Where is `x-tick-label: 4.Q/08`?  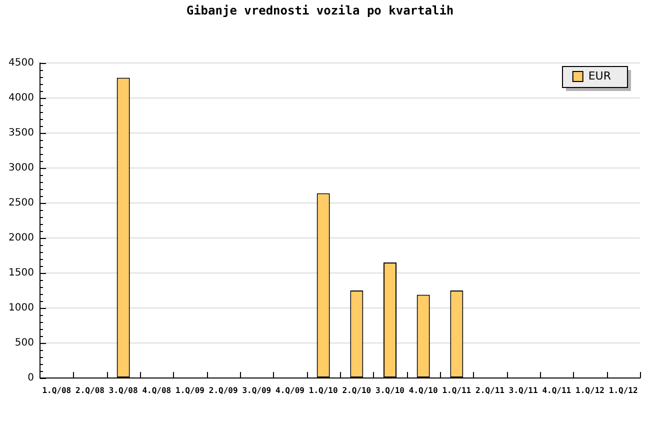
x-tick-label: 4.Q/08 is located at coordinates (157, 390).